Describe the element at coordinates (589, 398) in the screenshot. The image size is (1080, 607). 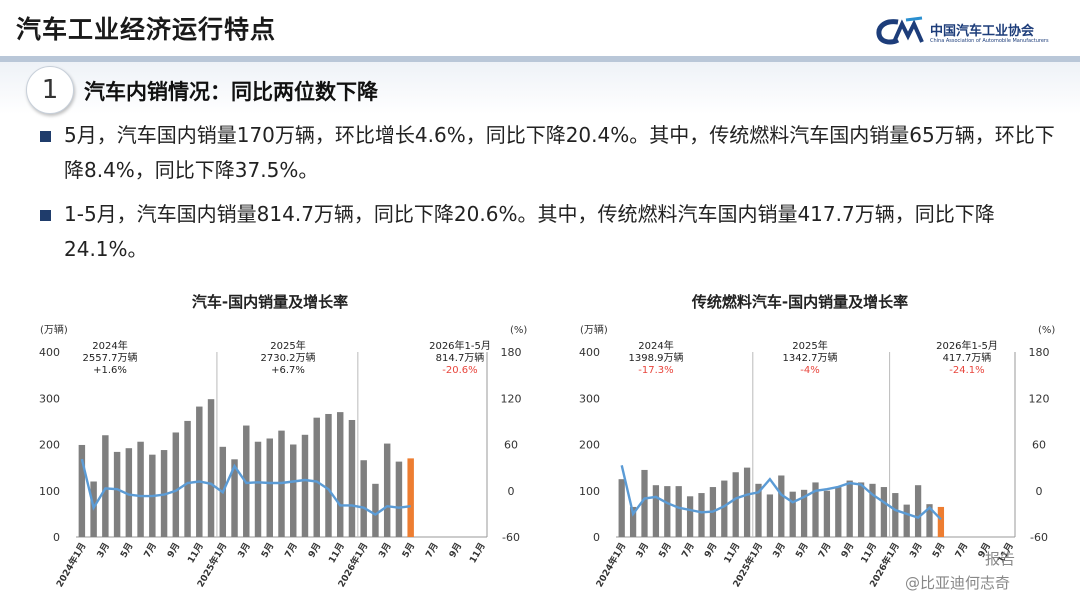
I see `y-tick-label-left: 300` at that location.